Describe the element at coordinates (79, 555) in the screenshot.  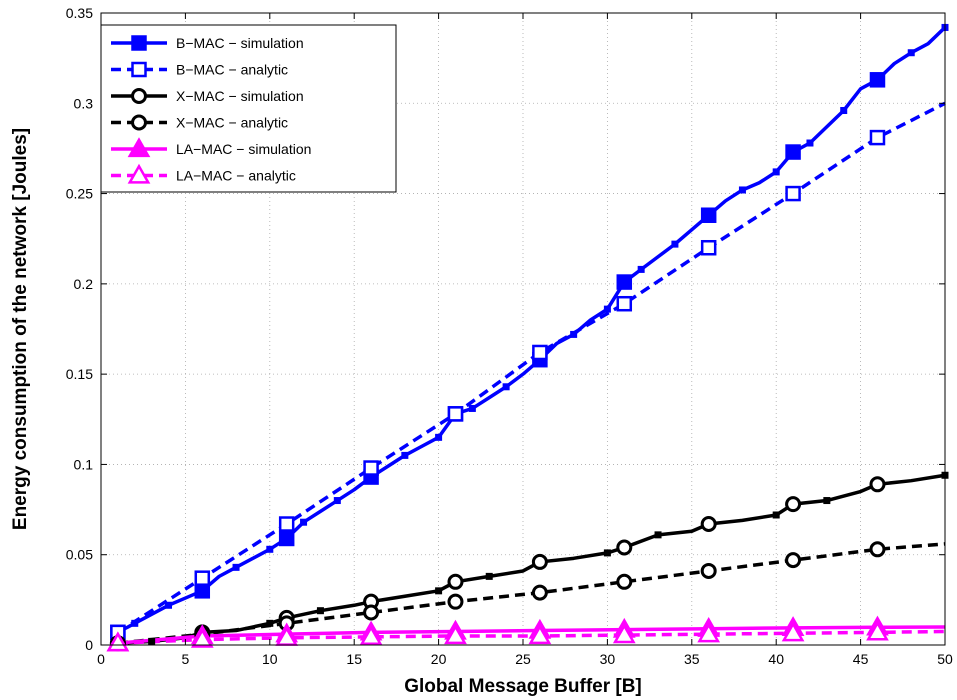
I see `y-tick-label: 0.05` at that location.